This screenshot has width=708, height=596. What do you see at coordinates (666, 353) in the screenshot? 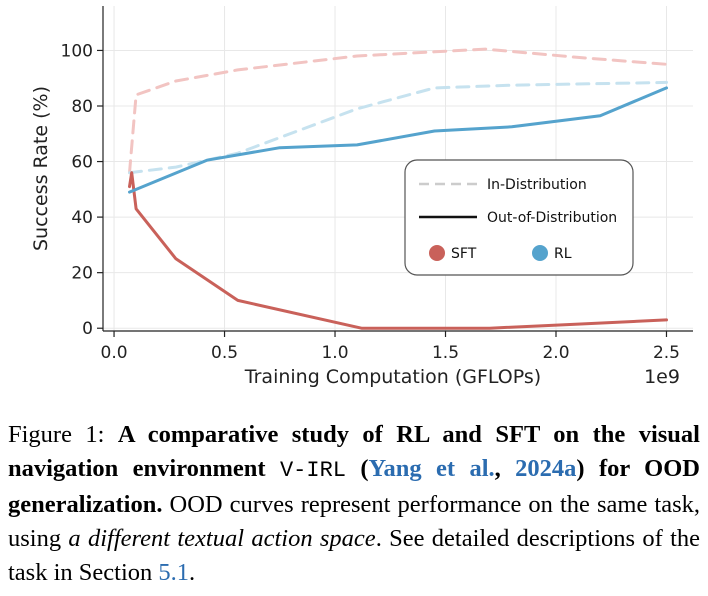
I see `x-tick-label: 2.5` at bounding box center [666, 353].